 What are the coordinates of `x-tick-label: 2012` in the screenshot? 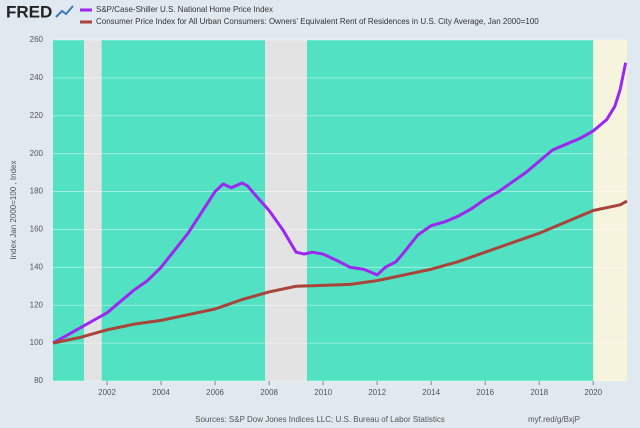 It's located at (377, 392).